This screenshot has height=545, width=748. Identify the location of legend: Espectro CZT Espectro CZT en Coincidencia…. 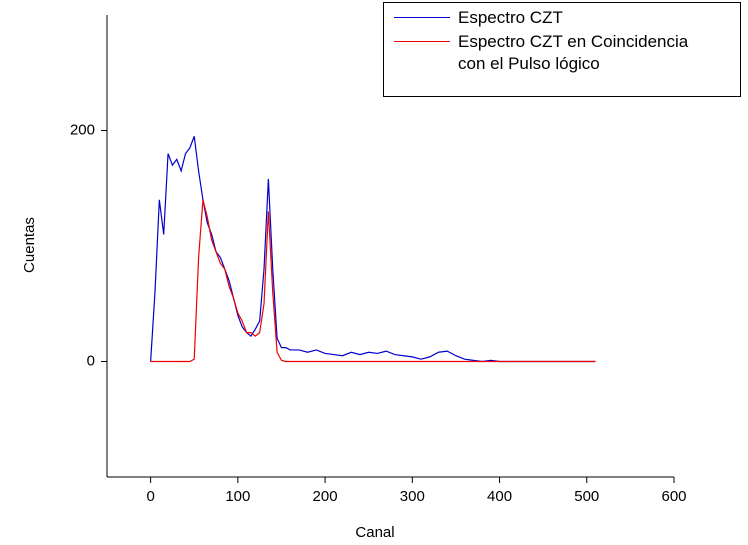
(562, 49).